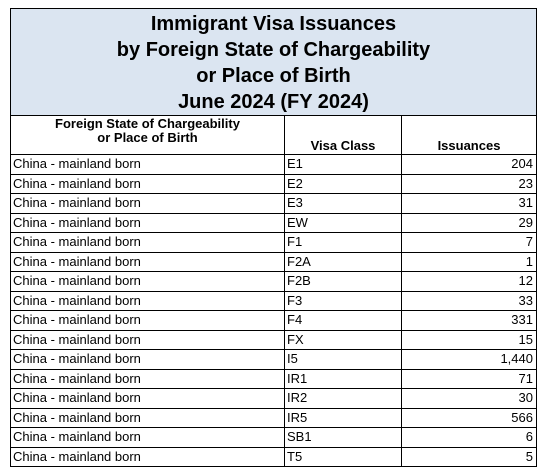 Image resolution: width=541 pixels, height=469 pixels. Describe the element at coordinates (469, 135) in the screenshot. I see `column-header-issuances: Issuances` at that location.